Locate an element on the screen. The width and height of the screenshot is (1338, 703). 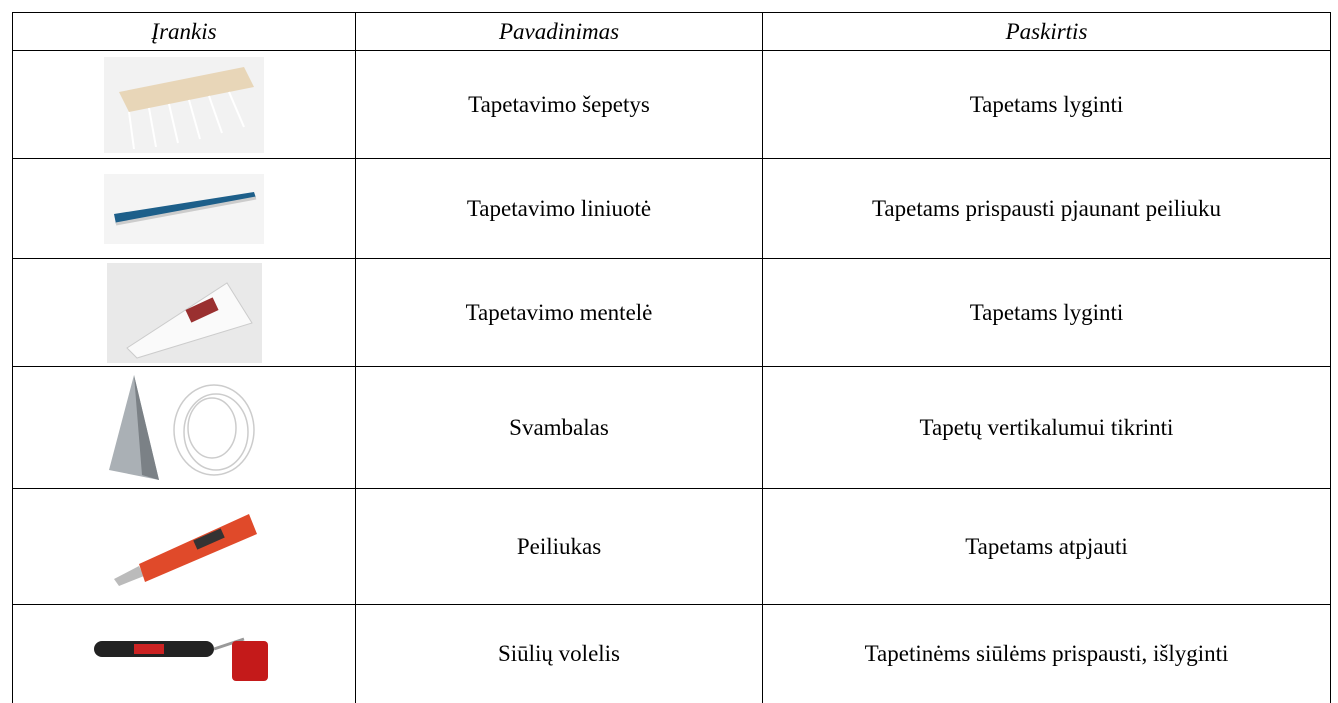
purpose-cell: Tapetams prispausti pjaunant peiliuku is located at coordinates (1046, 208).